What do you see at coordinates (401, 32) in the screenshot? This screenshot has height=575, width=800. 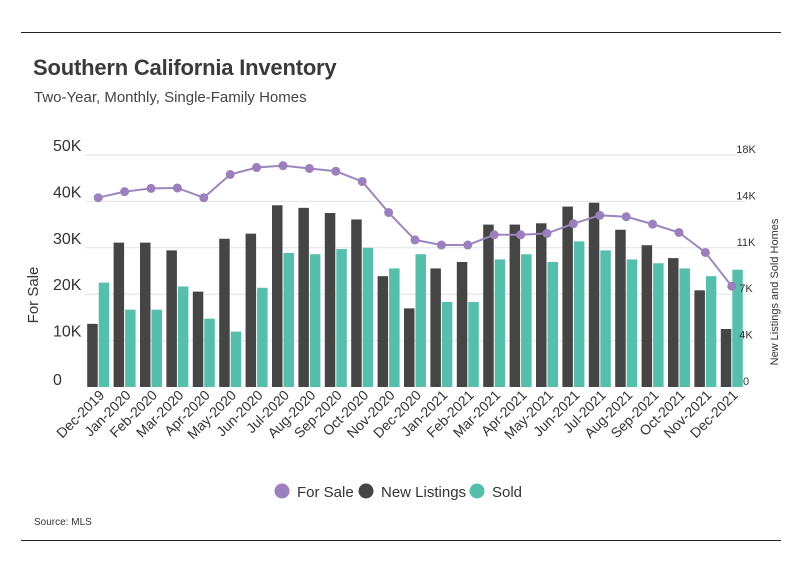 I see `top-rule` at bounding box center [401, 32].